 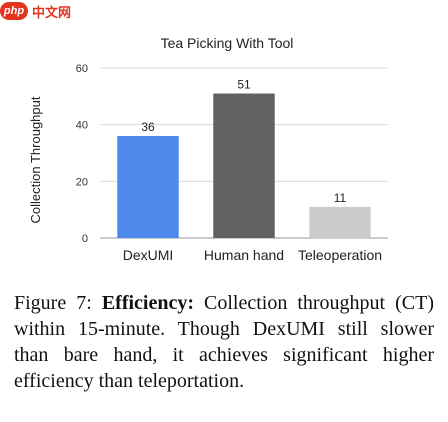 What do you see at coordinates (244, 255) in the screenshot?
I see `x-tick-label: Human hand` at bounding box center [244, 255].